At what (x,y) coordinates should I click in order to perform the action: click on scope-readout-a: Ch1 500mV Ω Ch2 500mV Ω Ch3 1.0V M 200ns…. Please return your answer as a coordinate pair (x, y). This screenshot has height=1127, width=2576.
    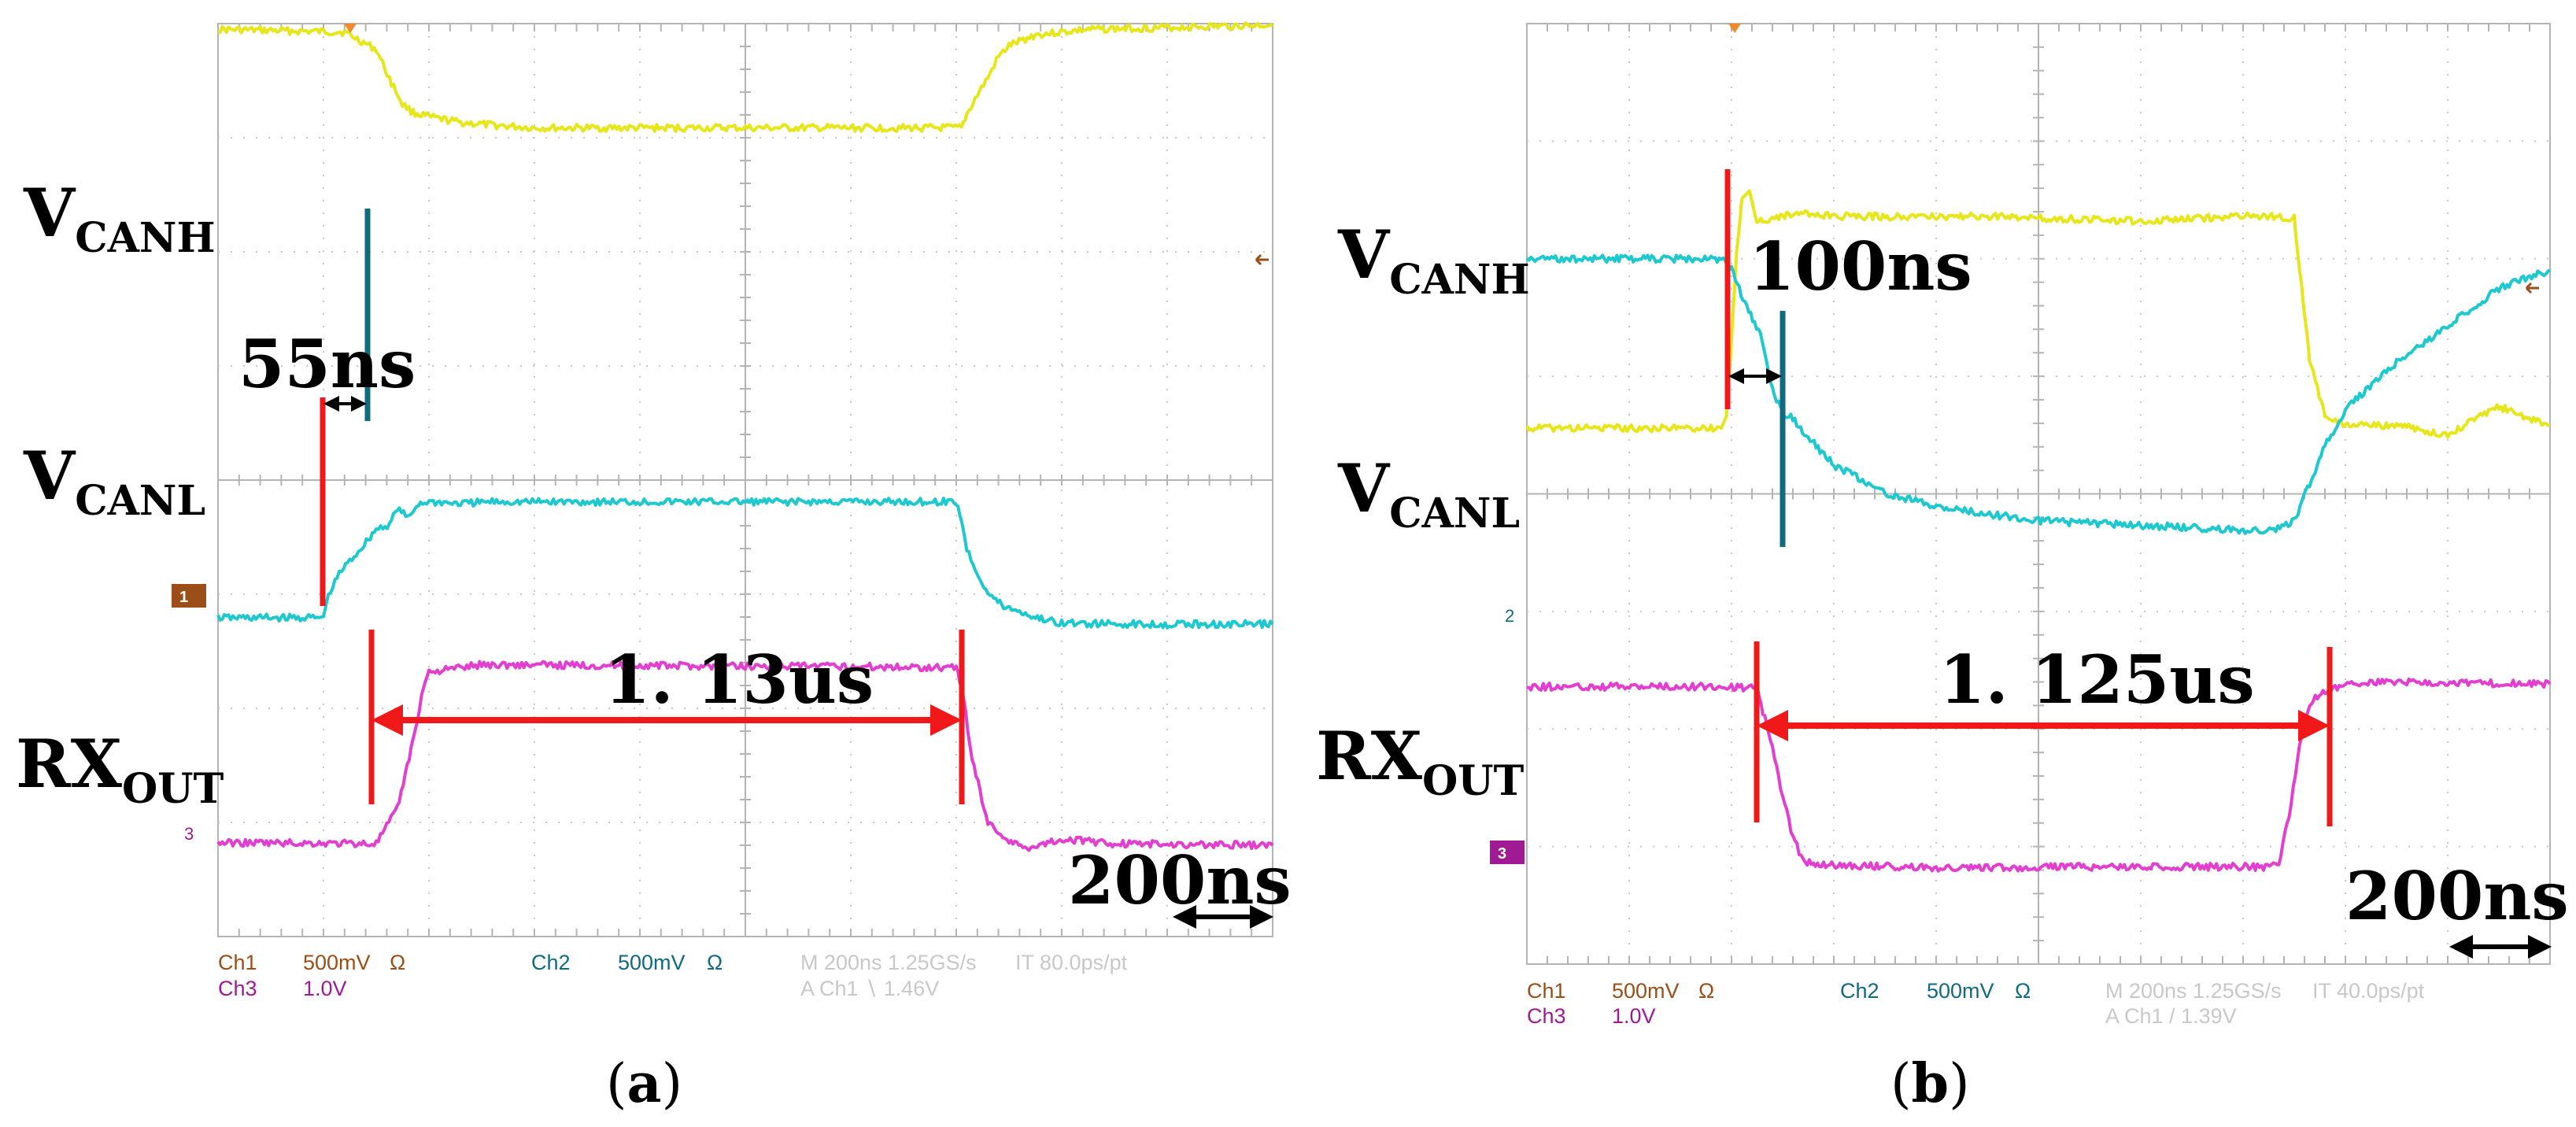
    Looking at the image, I should click on (673, 975).